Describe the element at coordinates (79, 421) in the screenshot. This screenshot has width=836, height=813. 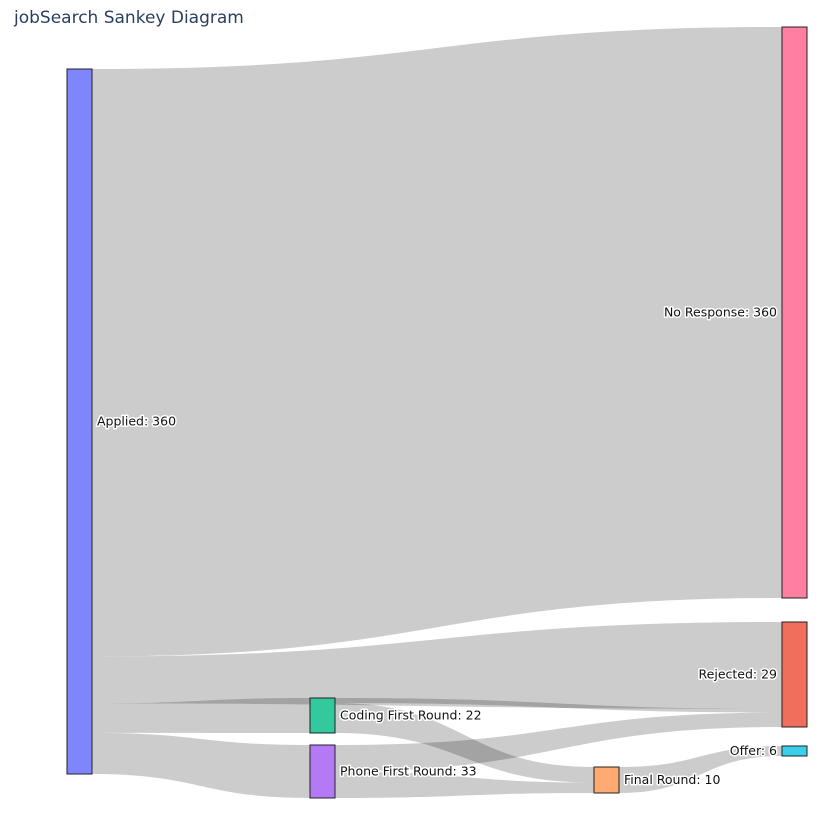
I see `sankey-node-bar-applied` at that location.